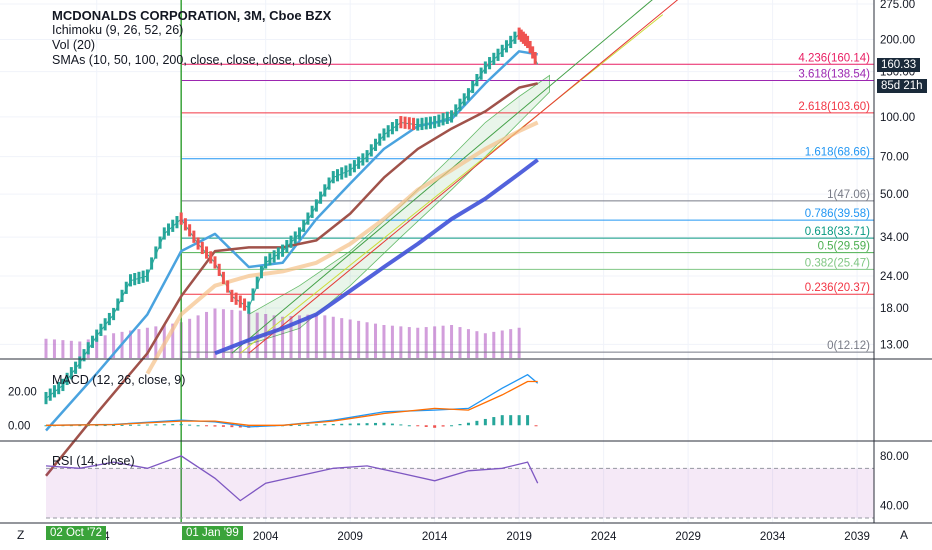 The width and height of the screenshot is (932, 550). I want to click on price-tick-label: 13.00, so click(894, 345).